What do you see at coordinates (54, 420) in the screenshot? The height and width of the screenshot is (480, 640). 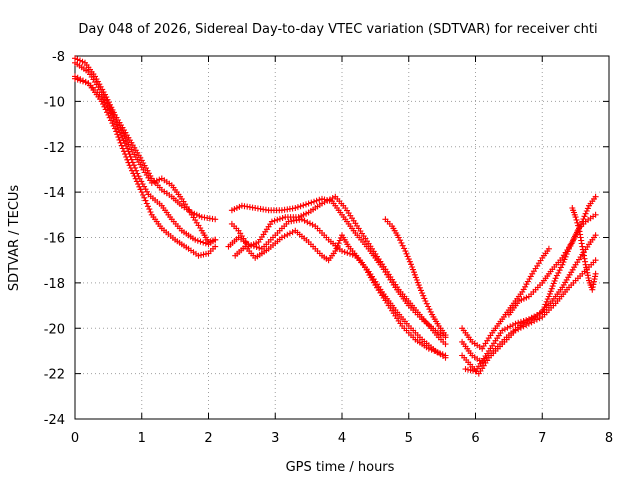 I see `y-tick-label: -24` at bounding box center [54, 420].